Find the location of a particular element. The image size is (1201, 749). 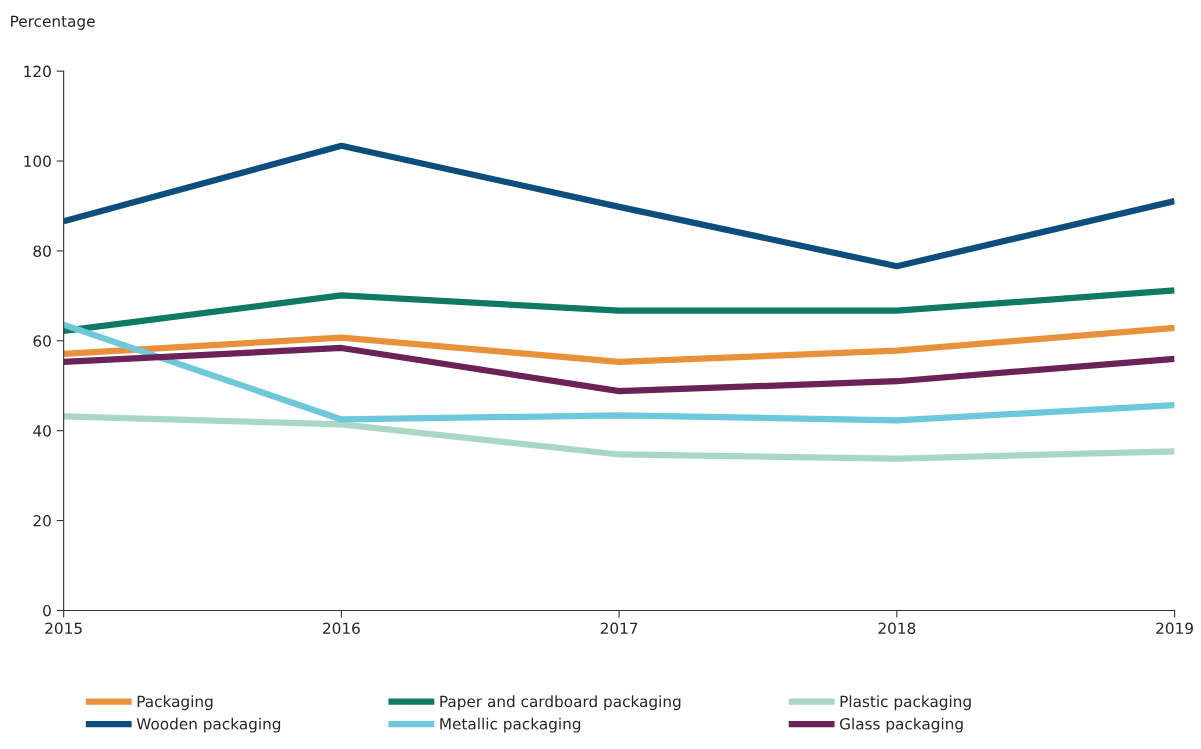

y-tick-label: 0 is located at coordinates (47, 610).